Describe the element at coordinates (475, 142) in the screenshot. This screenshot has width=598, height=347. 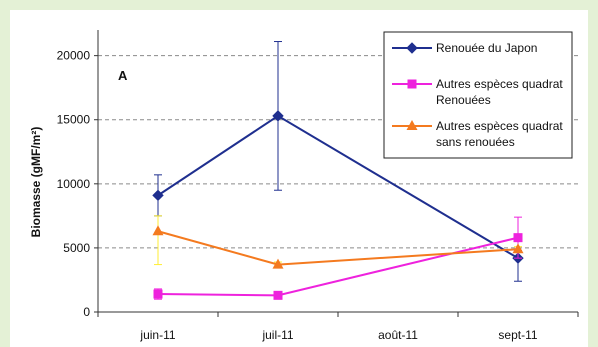
I see `legend-label: sans renouées` at that location.